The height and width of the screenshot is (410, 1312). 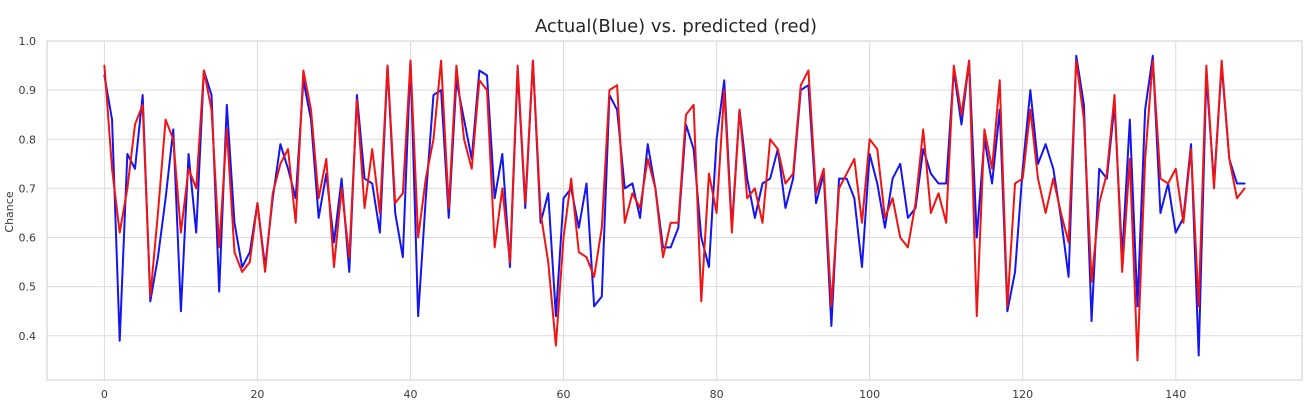 What do you see at coordinates (1022, 394) in the screenshot?
I see `x-tick-label: 120` at bounding box center [1022, 394].